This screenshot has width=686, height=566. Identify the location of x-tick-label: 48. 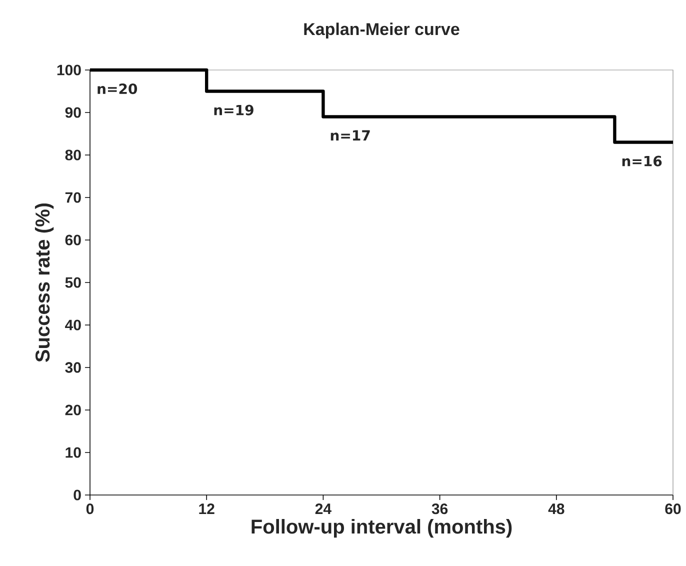
(556, 509).